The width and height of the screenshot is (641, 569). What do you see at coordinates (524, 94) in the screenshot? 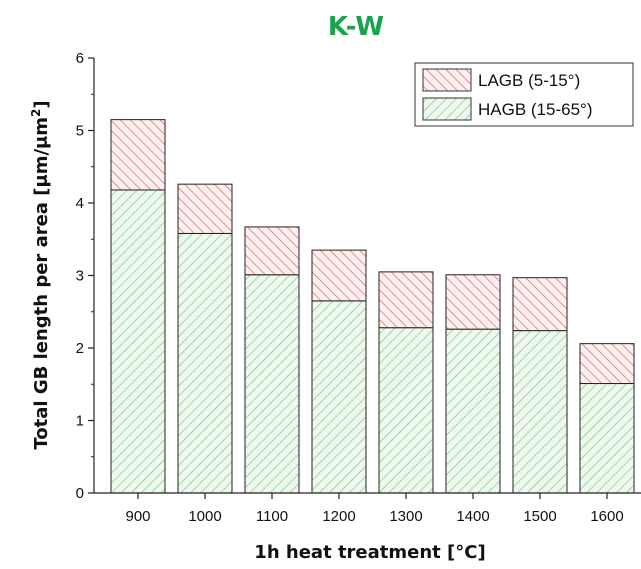
I see `legend: LAGB (5-15°) HAGB (15-65°)` at bounding box center [524, 94].